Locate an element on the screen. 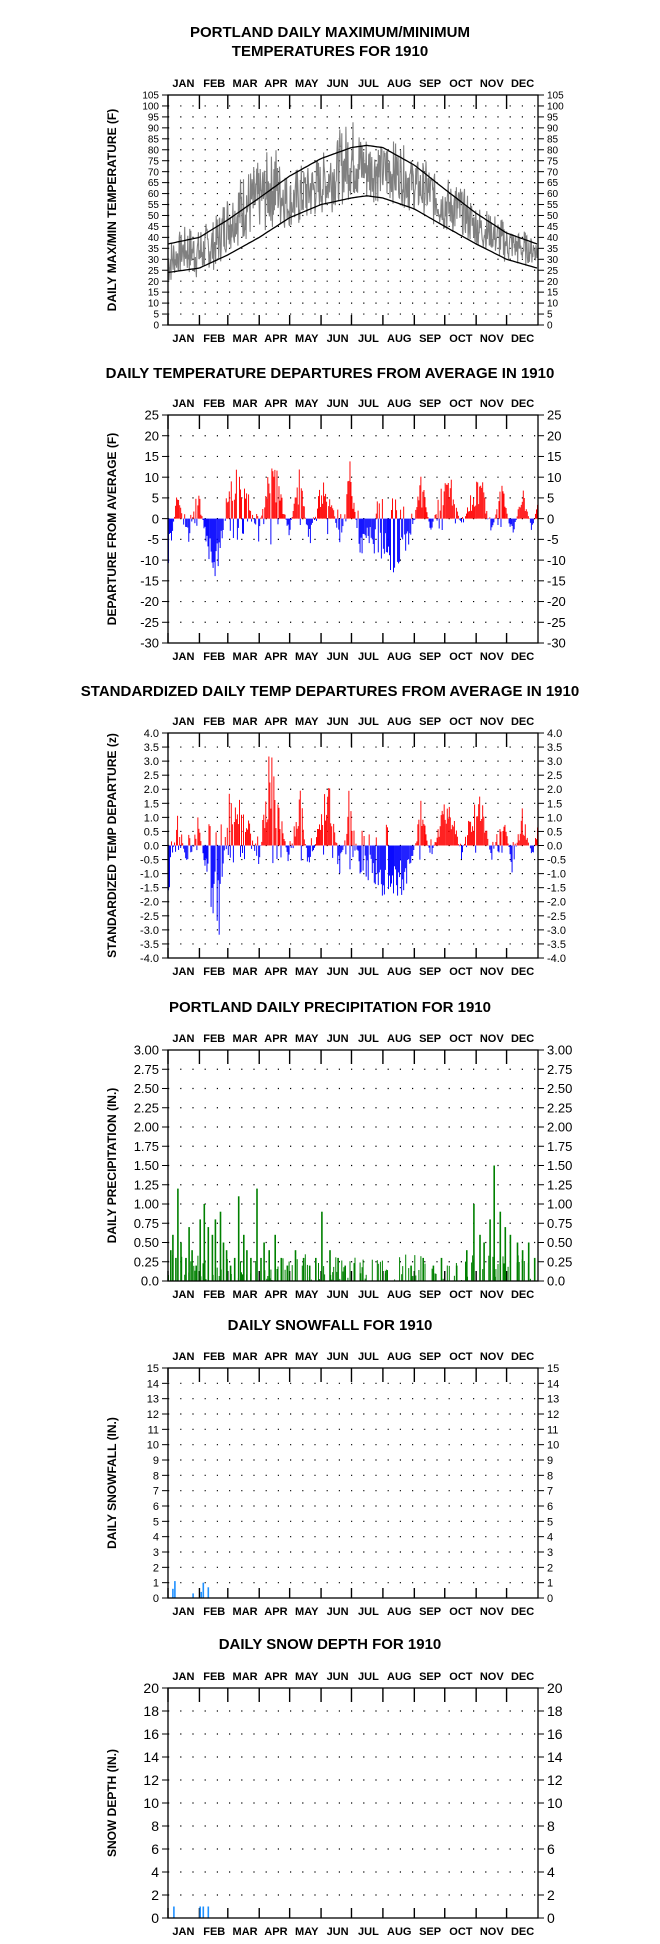 The height and width of the screenshot is (1944, 660). y-tick-label: 25 is located at coordinates (152, 415).